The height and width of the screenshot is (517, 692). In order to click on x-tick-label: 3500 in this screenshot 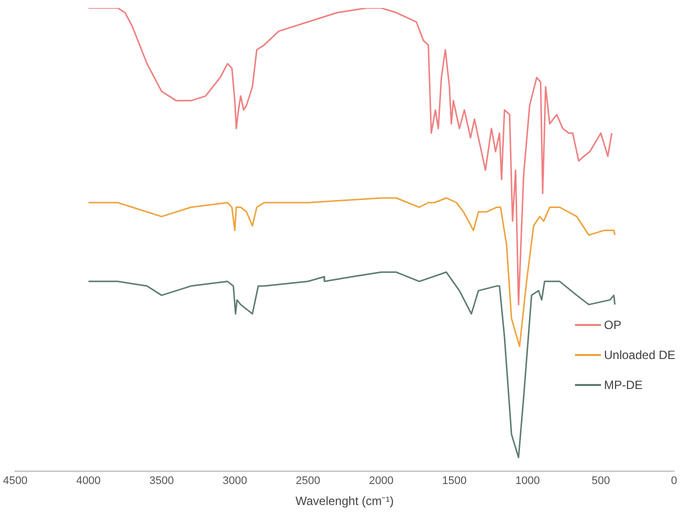, I will do `click(161, 481)`.